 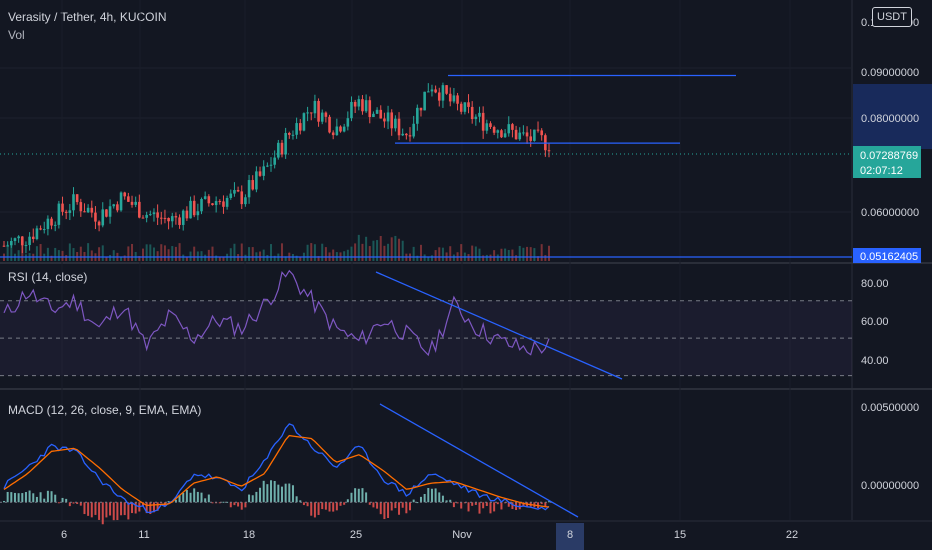 I want to click on rsi-title: RSI (14, close), so click(x=47, y=277).